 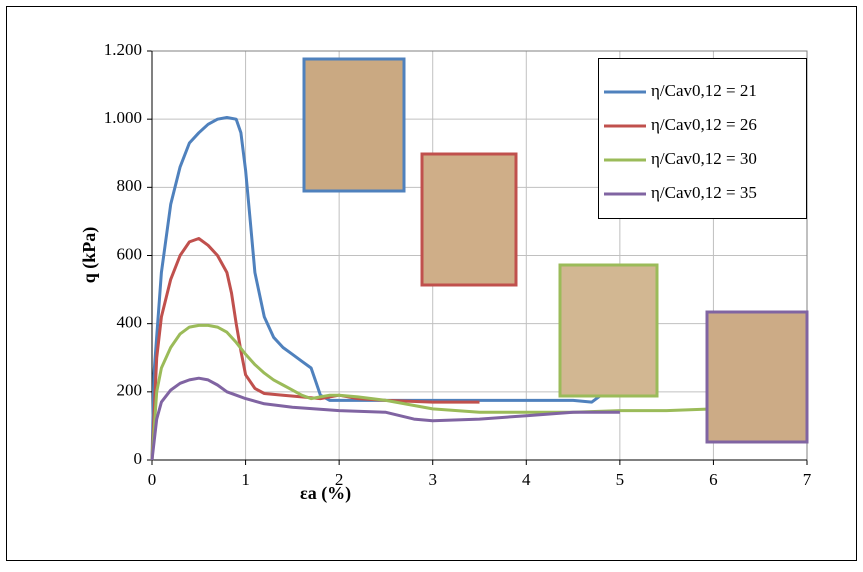 I want to click on legend-label: η/Cav0,12 = 35, so click(x=704, y=192).